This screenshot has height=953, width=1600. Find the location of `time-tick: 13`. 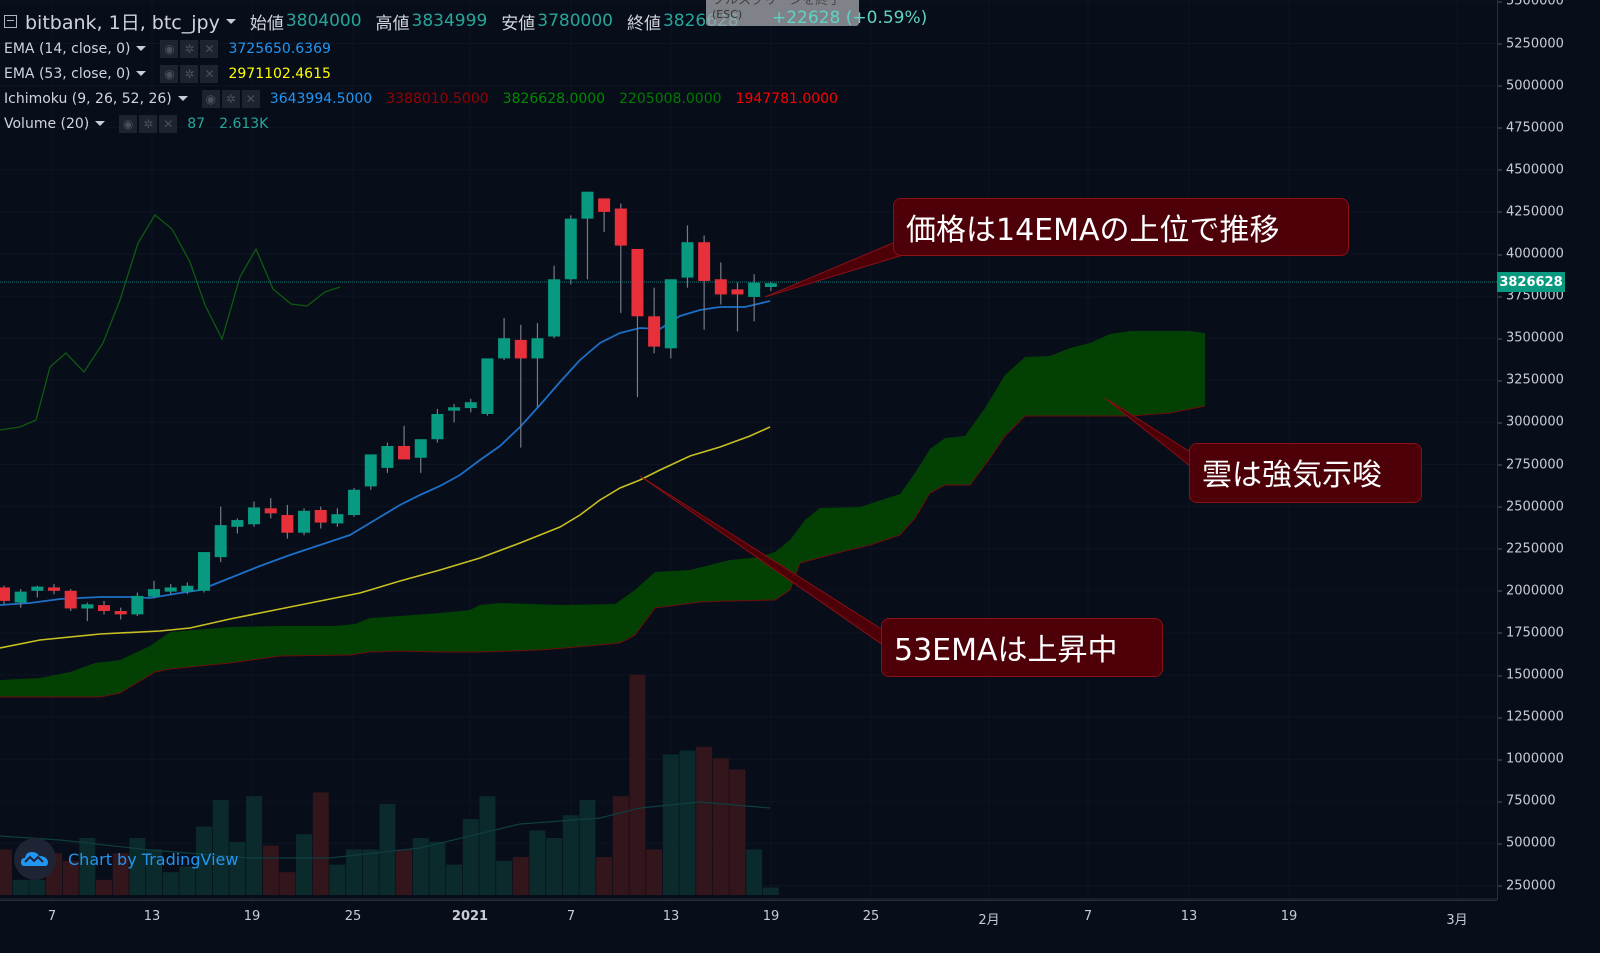

time-tick: 13 is located at coordinates (152, 916).